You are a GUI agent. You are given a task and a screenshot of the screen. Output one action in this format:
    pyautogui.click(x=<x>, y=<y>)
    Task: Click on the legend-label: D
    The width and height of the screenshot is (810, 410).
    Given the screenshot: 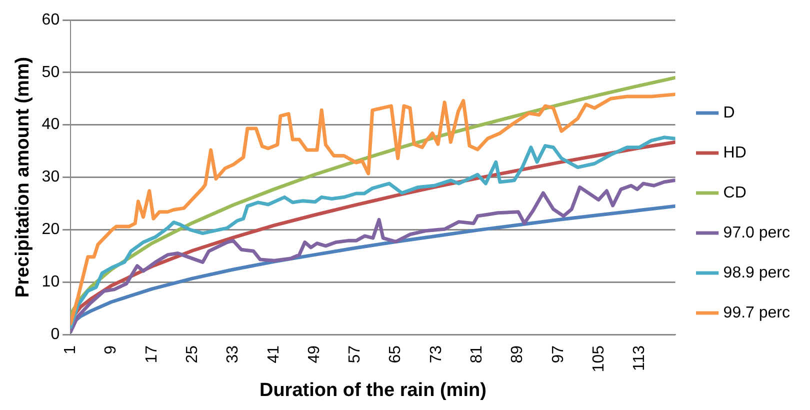 What is the action you would take?
    pyautogui.click(x=729, y=113)
    